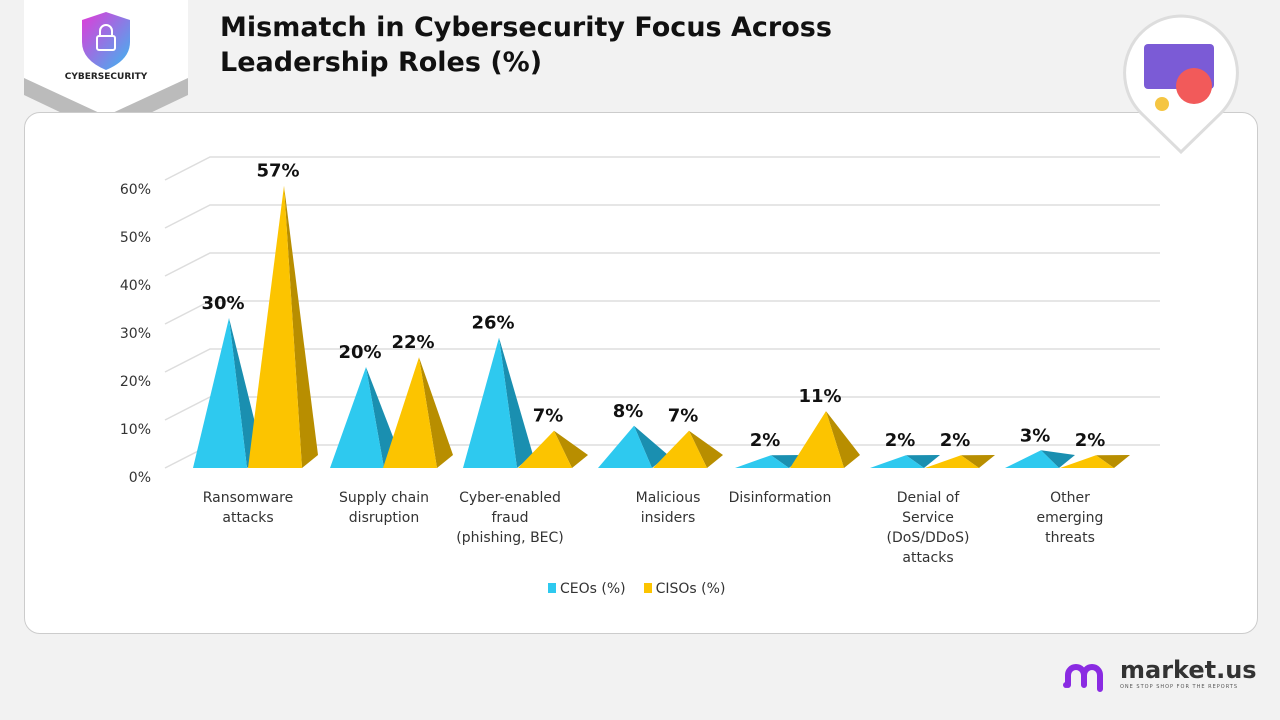 The image size is (1280, 720). Describe the element at coordinates (359, 352) in the screenshot. I see `data-label: 20%` at that location.